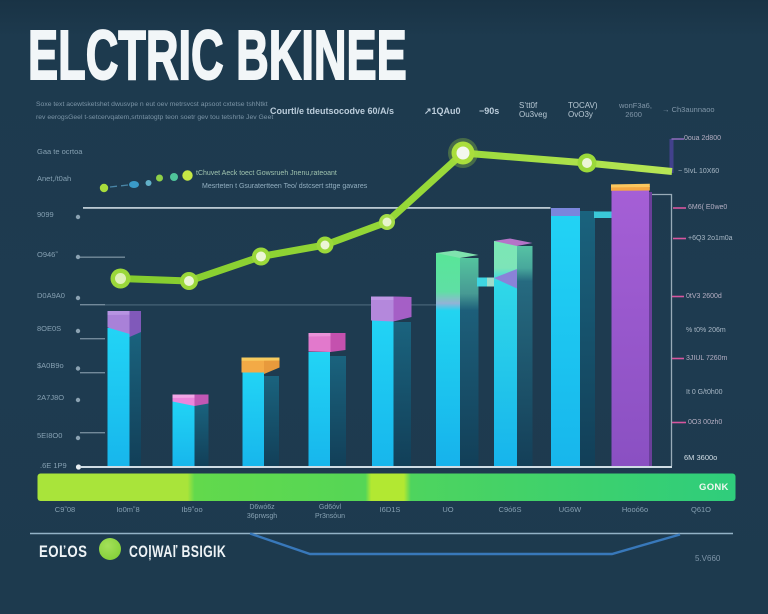 This screenshot has width=768, height=614. Describe the element at coordinates (714, 487) in the screenshot. I see `svg-text: GONK` at that location.